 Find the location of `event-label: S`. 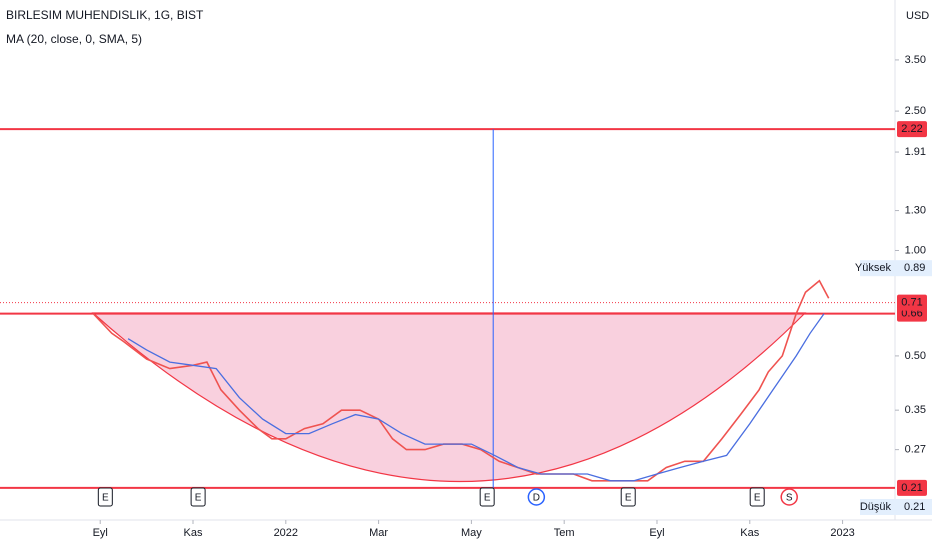

event-label: S is located at coordinates (789, 498).